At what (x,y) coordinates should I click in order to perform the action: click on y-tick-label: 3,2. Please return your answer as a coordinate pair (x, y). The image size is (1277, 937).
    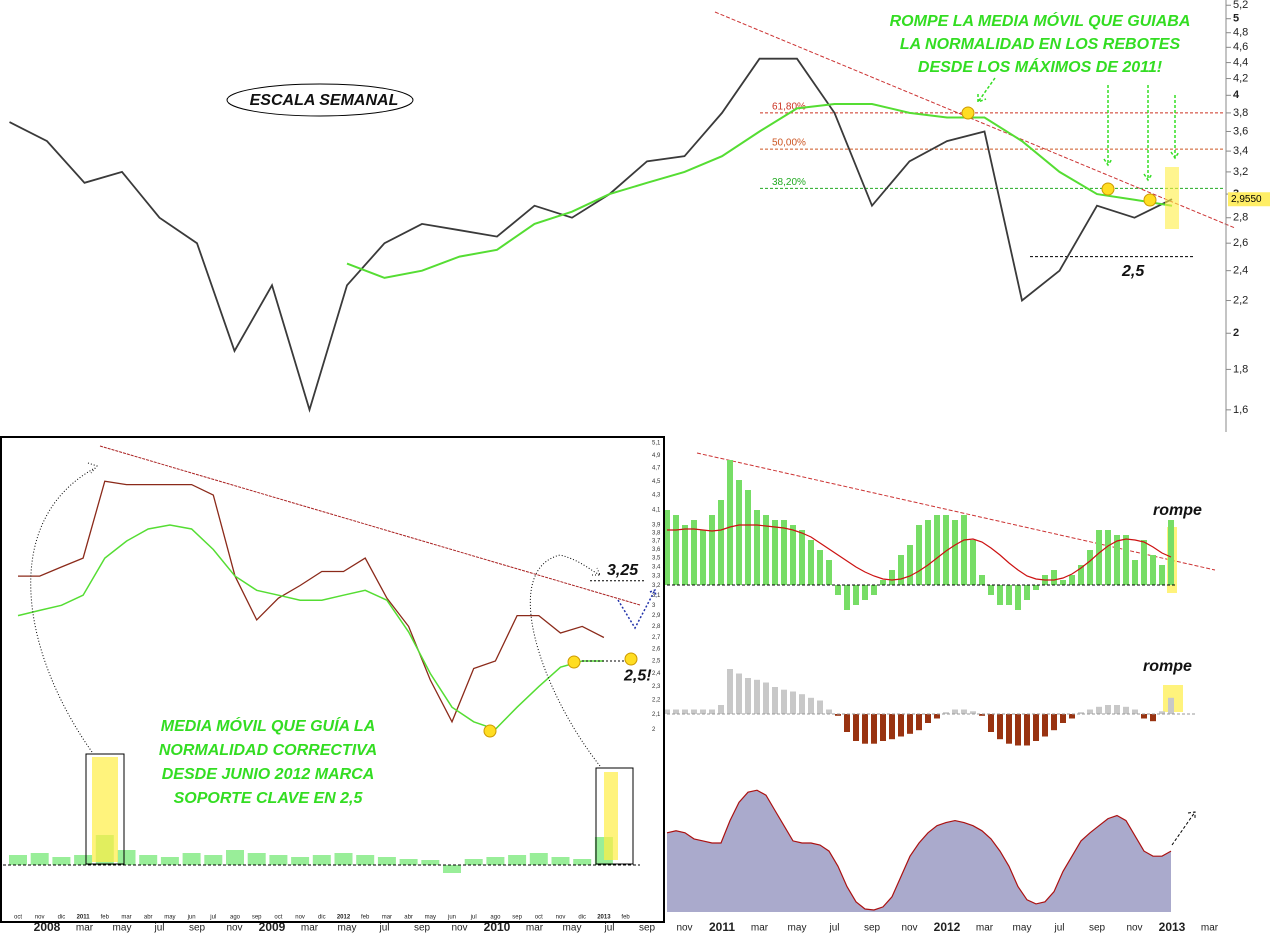
    Looking at the image, I should click on (656, 586).